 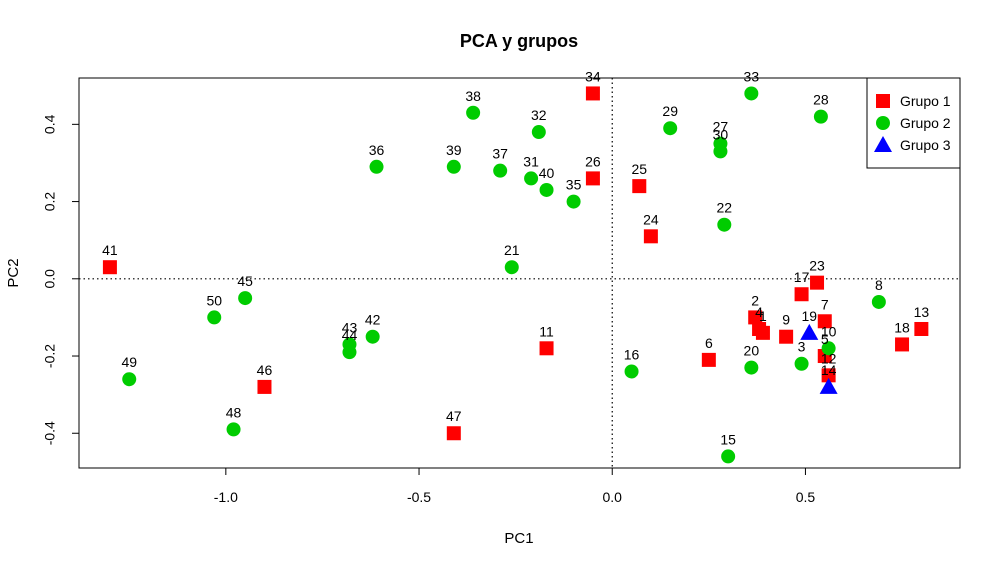 I want to click on point-label-8: 8, so click(x=879, y=285).